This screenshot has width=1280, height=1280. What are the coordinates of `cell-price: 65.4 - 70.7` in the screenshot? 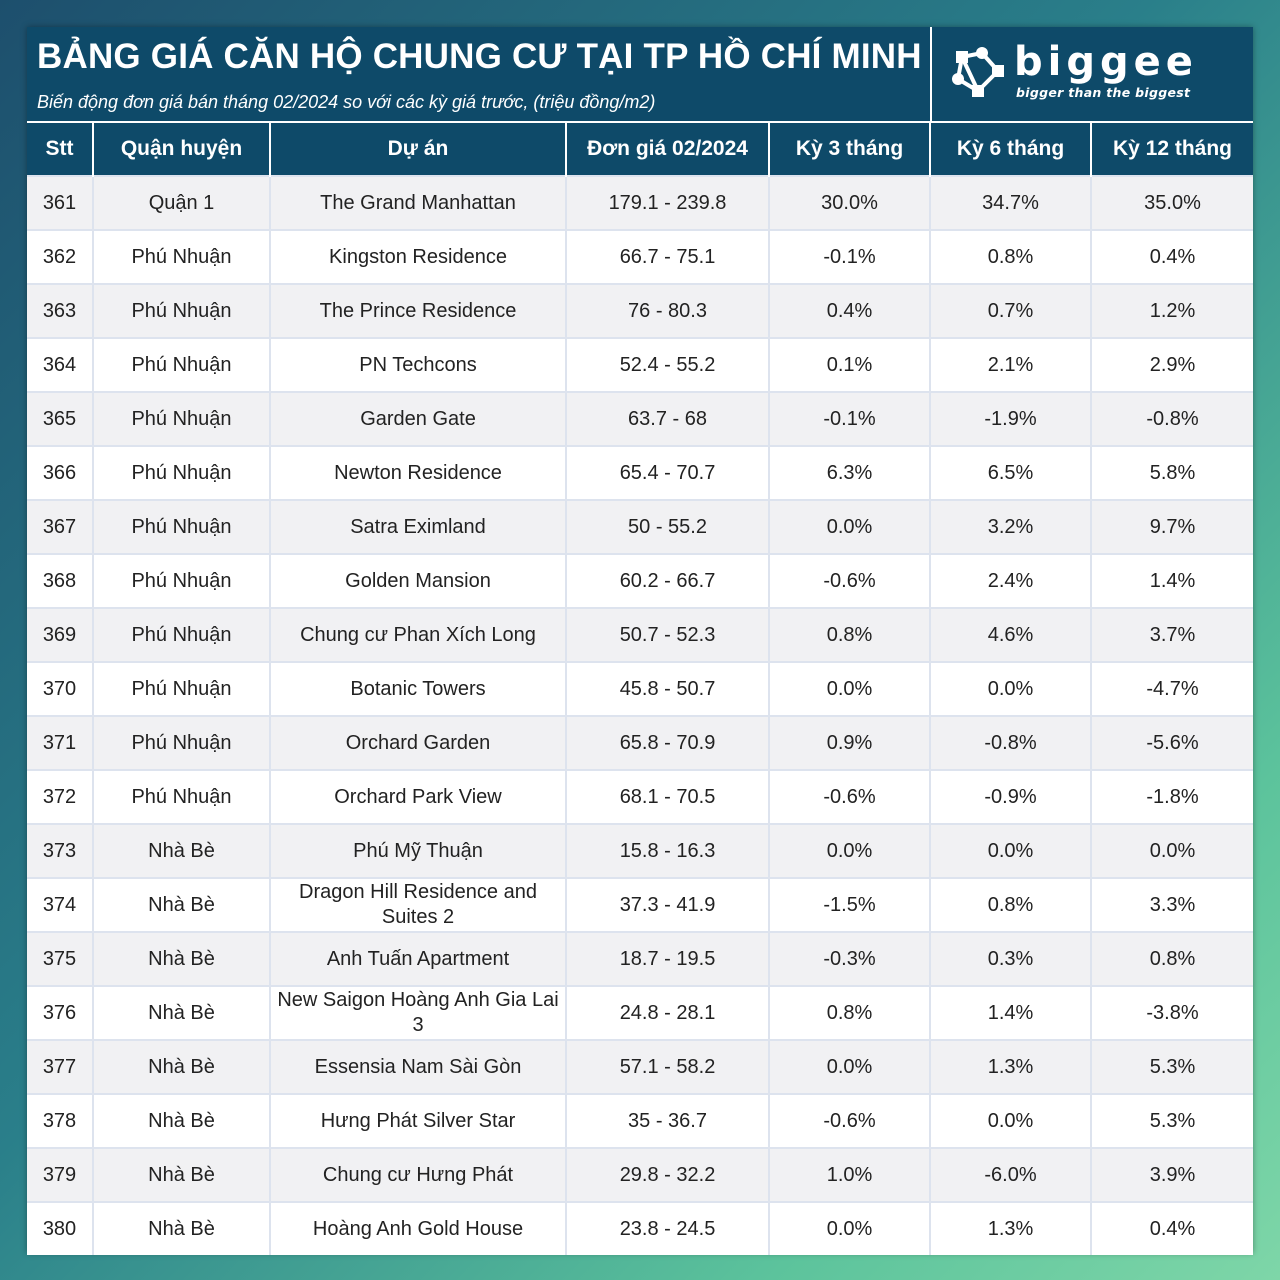 It's located at (668, 472).